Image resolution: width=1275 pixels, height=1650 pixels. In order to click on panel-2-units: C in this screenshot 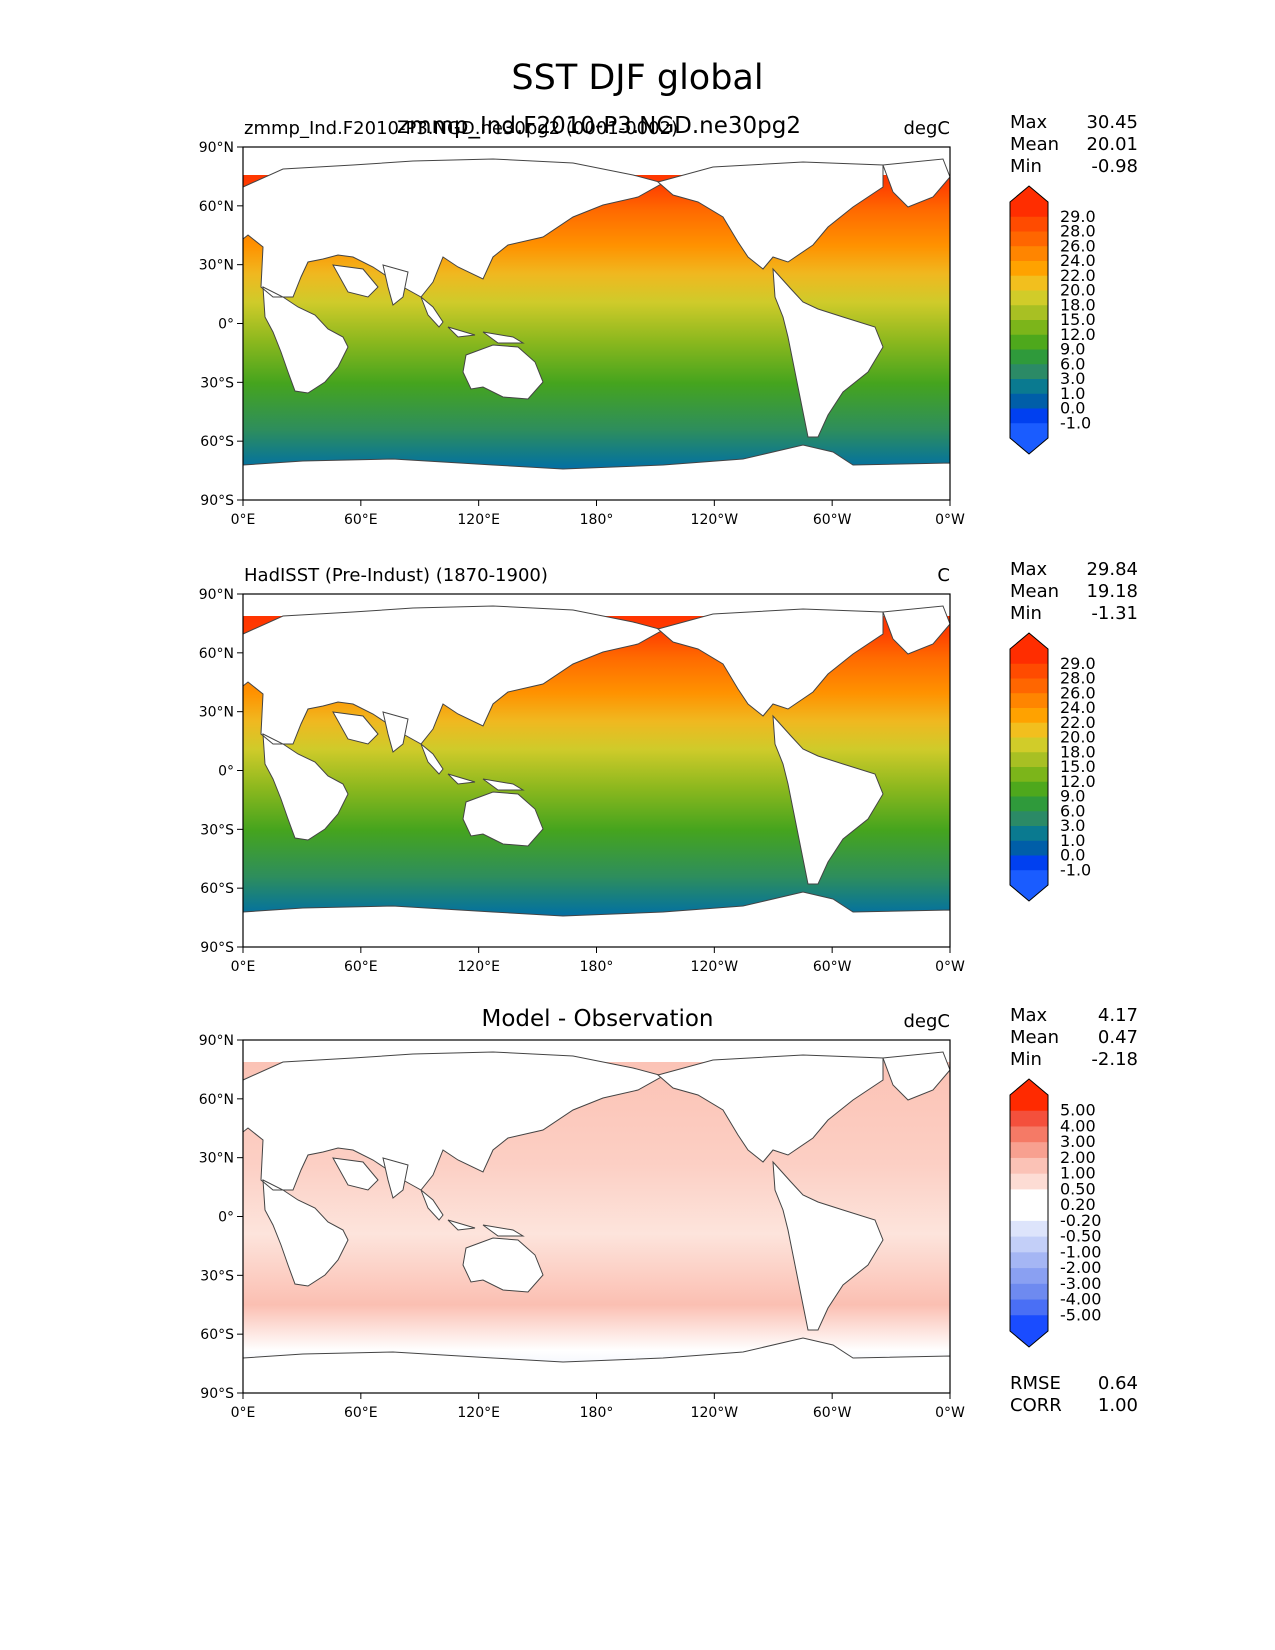, I will do `click(943, 575)`.